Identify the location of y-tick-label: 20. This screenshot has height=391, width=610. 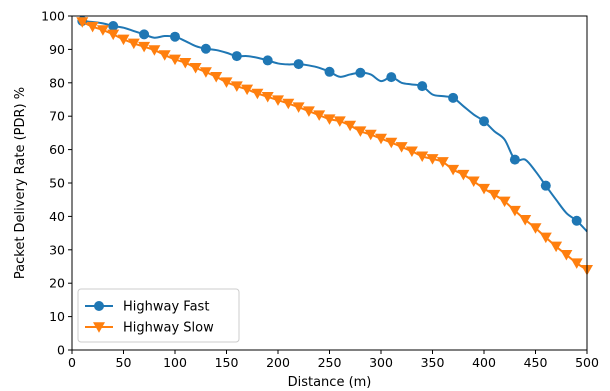
(57, 283).